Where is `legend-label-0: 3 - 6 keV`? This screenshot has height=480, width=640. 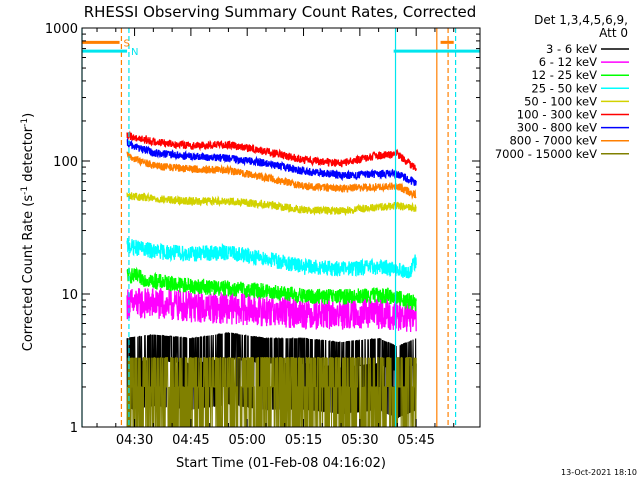
legend-label-0: 3 - 6 keV is located at coordinates (571, 49).